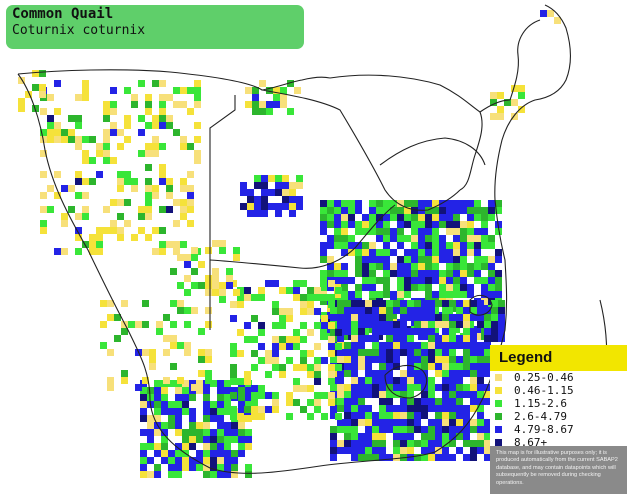  I want to click on legend-item: 4.79-8.67, so click(558, 430).